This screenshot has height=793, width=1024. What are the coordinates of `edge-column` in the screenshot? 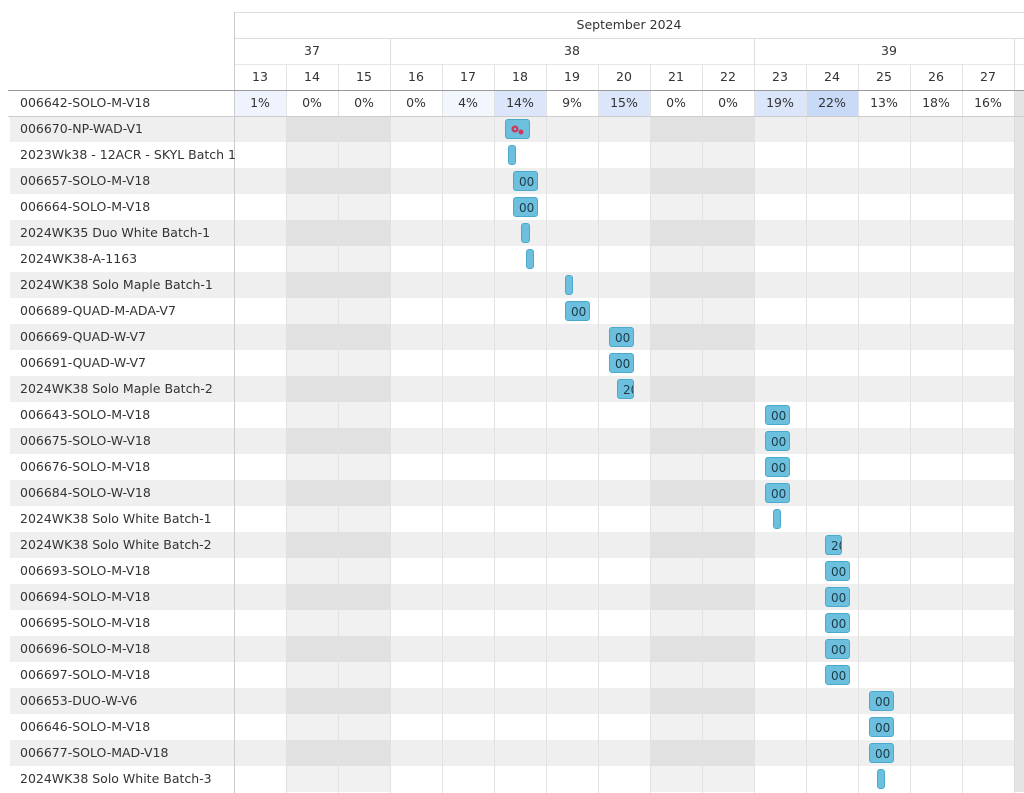 It's located at (1019, 441).